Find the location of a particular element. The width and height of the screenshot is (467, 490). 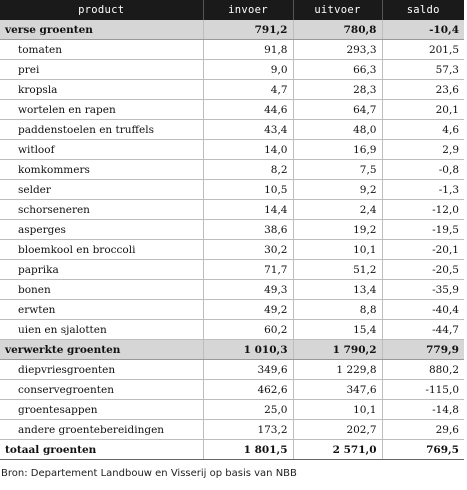

cell-saldo: -115,0 is located at coordinates (423, 389).